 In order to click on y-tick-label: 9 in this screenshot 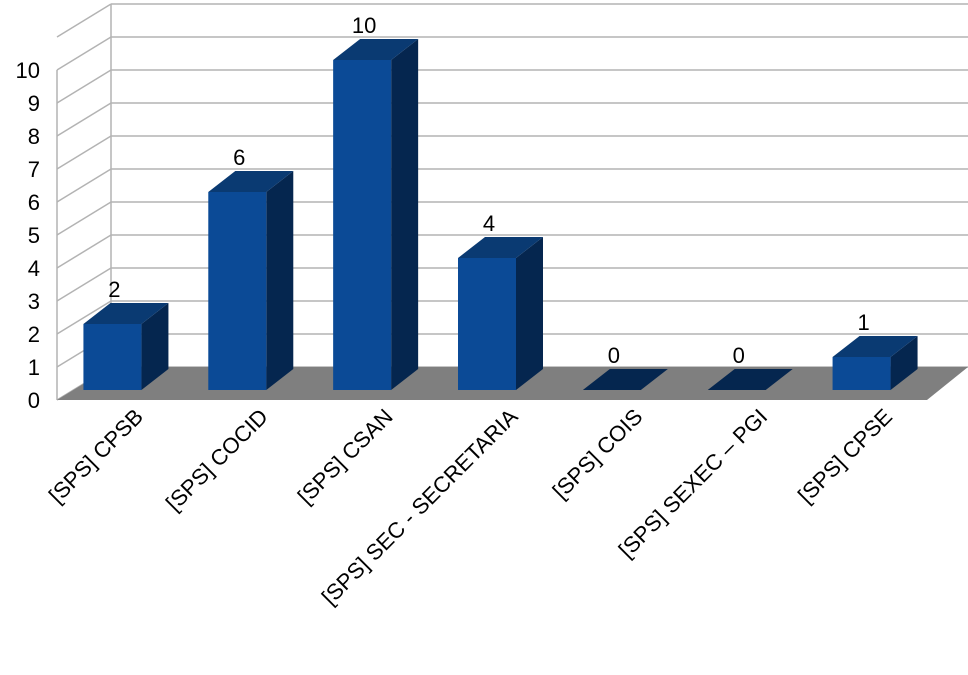, I will do `click(34, 103)`.